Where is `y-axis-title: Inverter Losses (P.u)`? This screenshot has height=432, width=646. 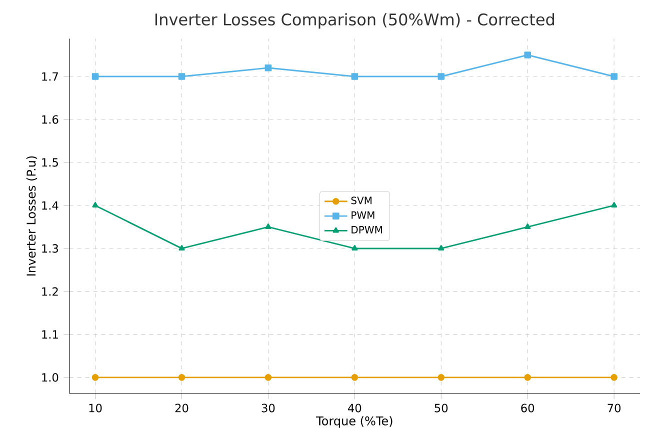 y-axis-title: Inverter Losses (P.u) is located at coordinates (32, 216).